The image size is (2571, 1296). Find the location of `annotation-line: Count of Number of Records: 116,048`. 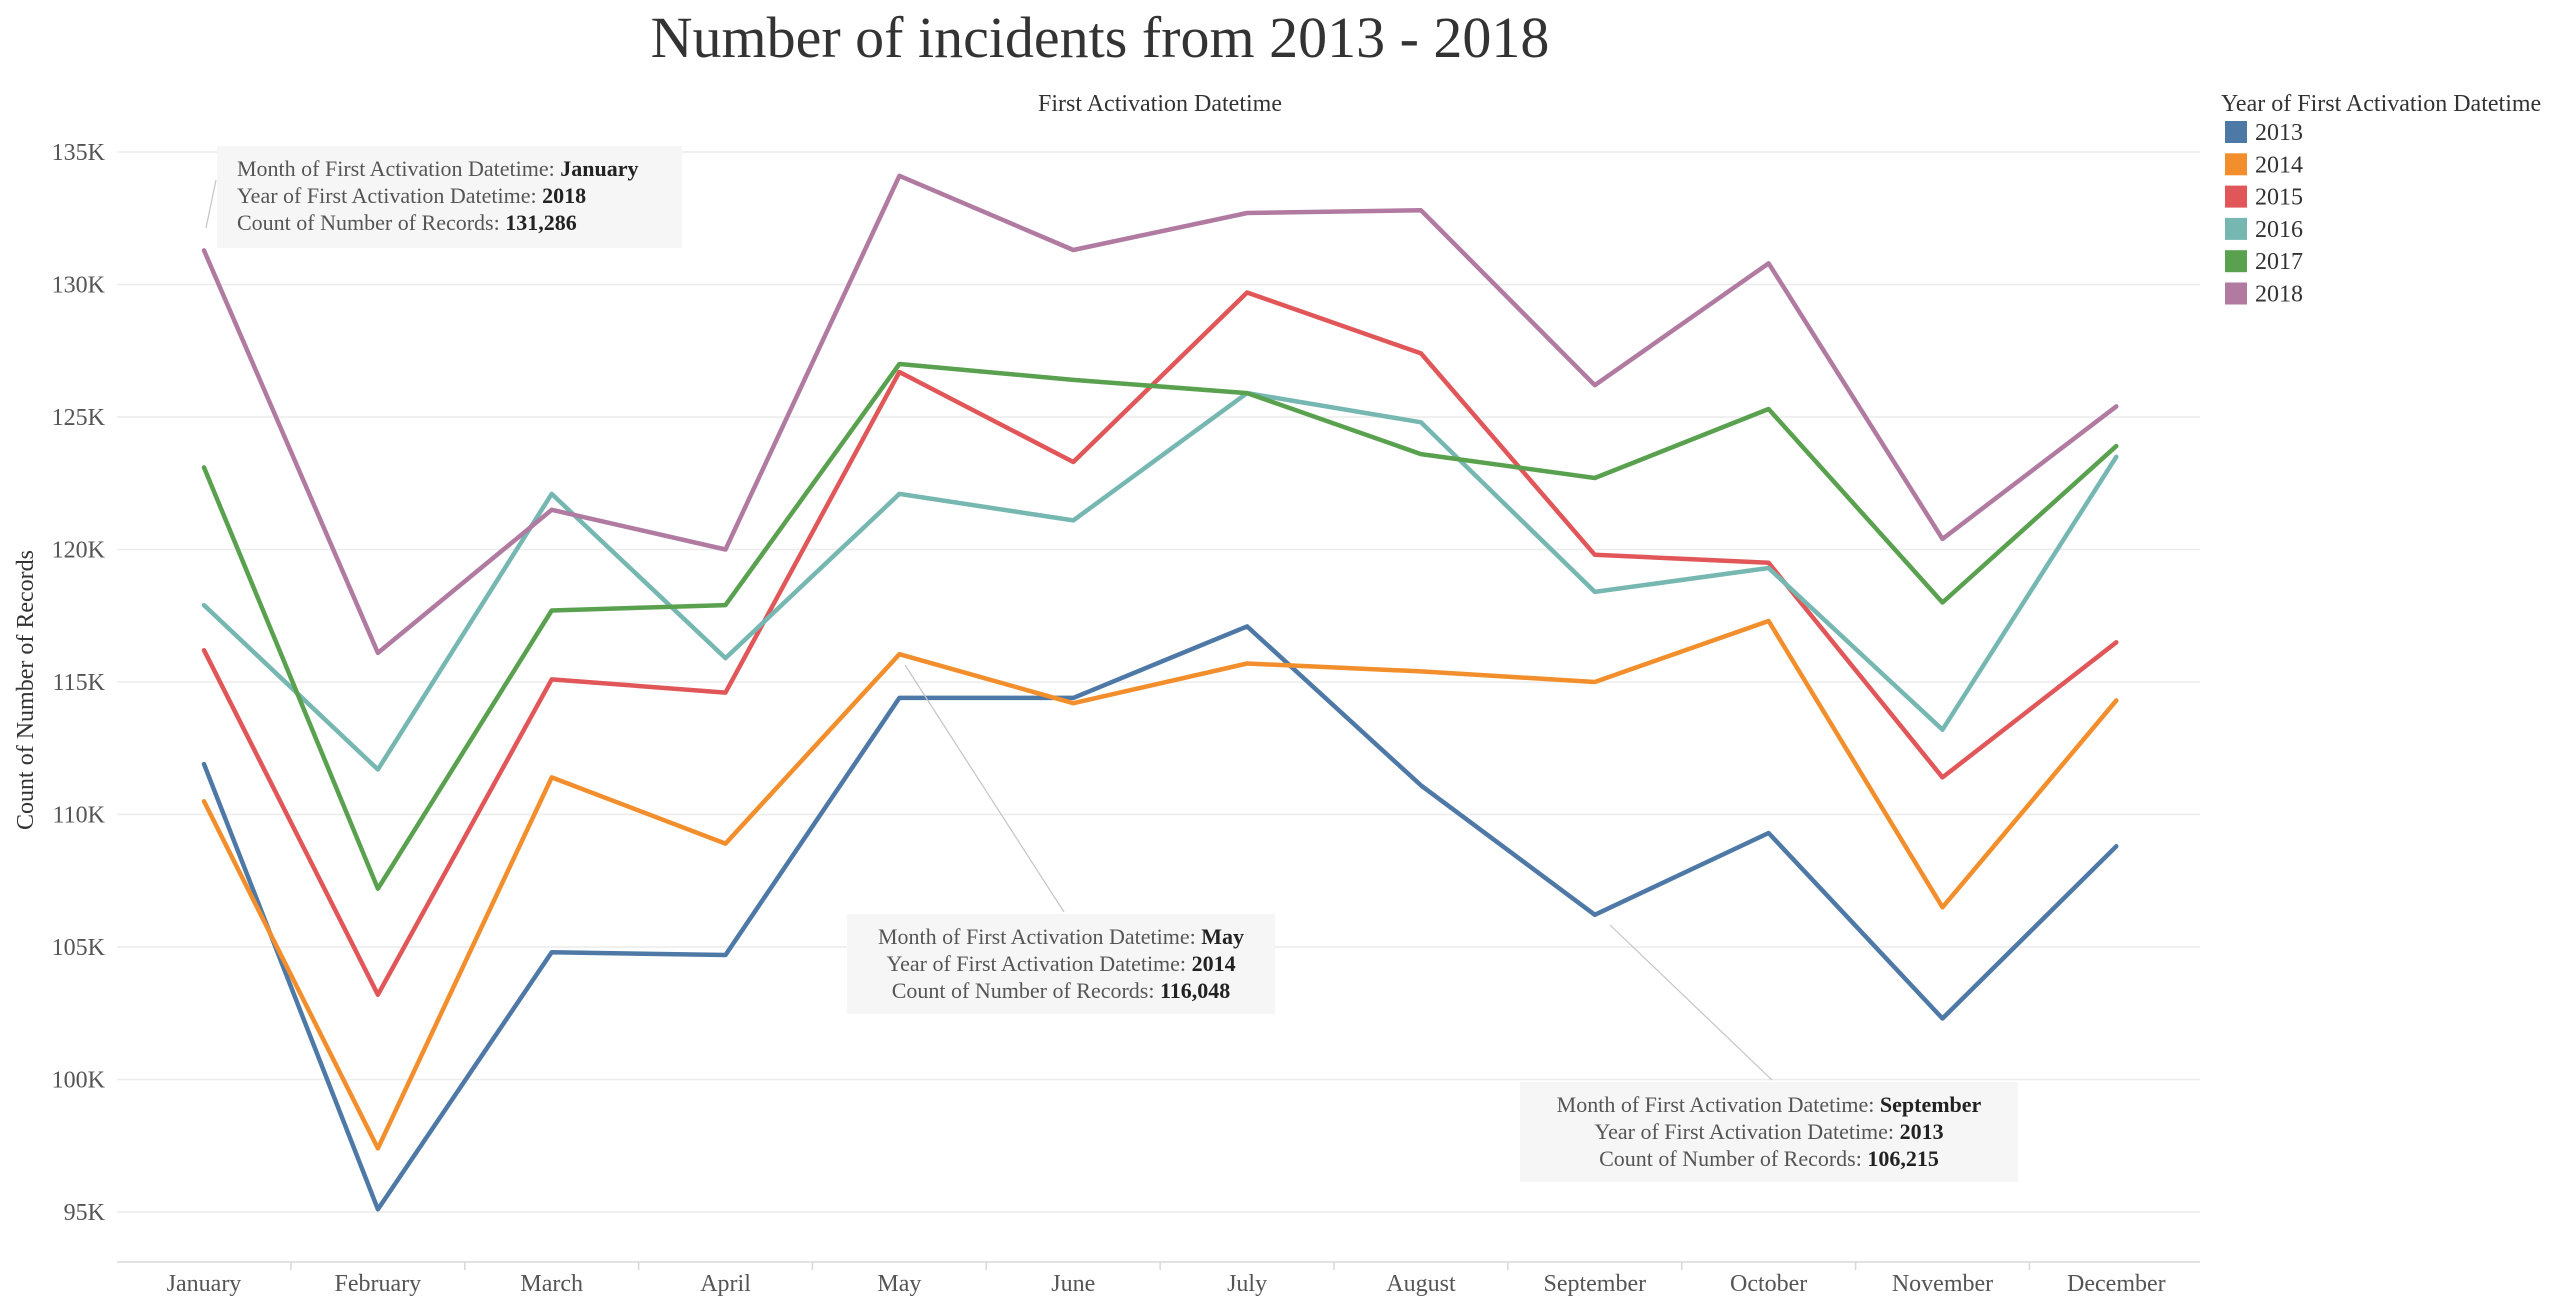

annotation-line: Count of Number of Records: 116,048 is located at coordinates (1061, 990).